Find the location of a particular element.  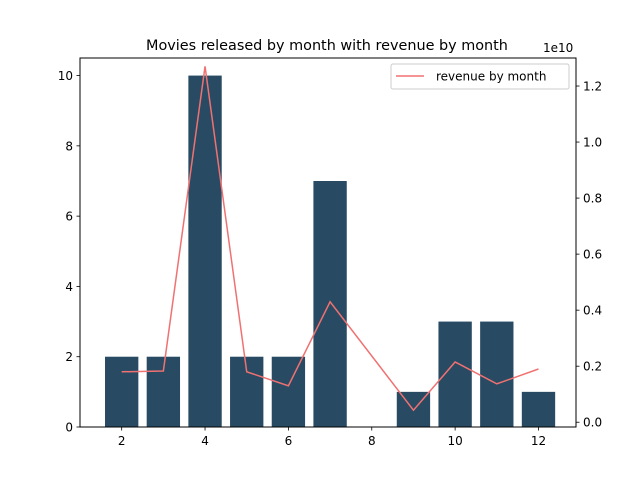

y-tick-label: 0 is located at coordinates (69, 428).